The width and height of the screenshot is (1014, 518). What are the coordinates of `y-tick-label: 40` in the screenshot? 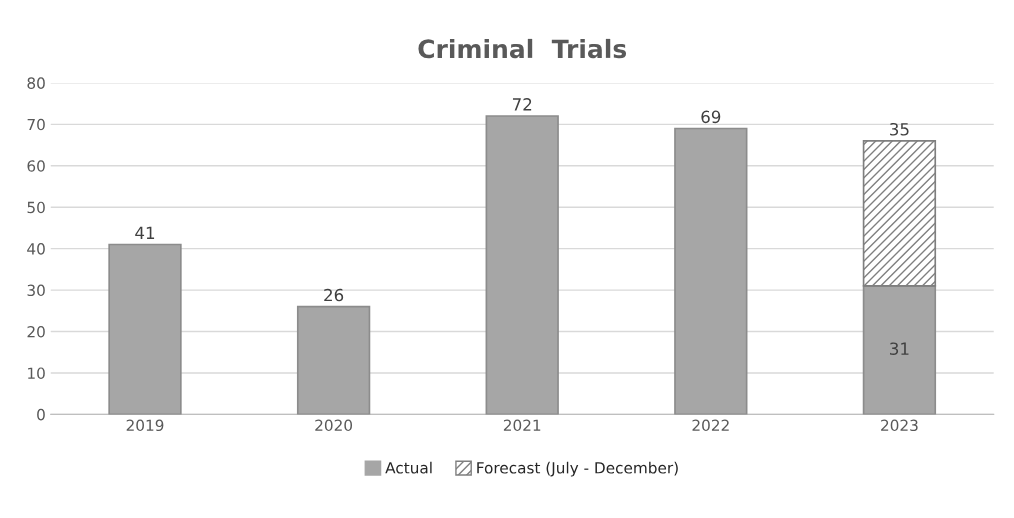 It's located at (36, 249).